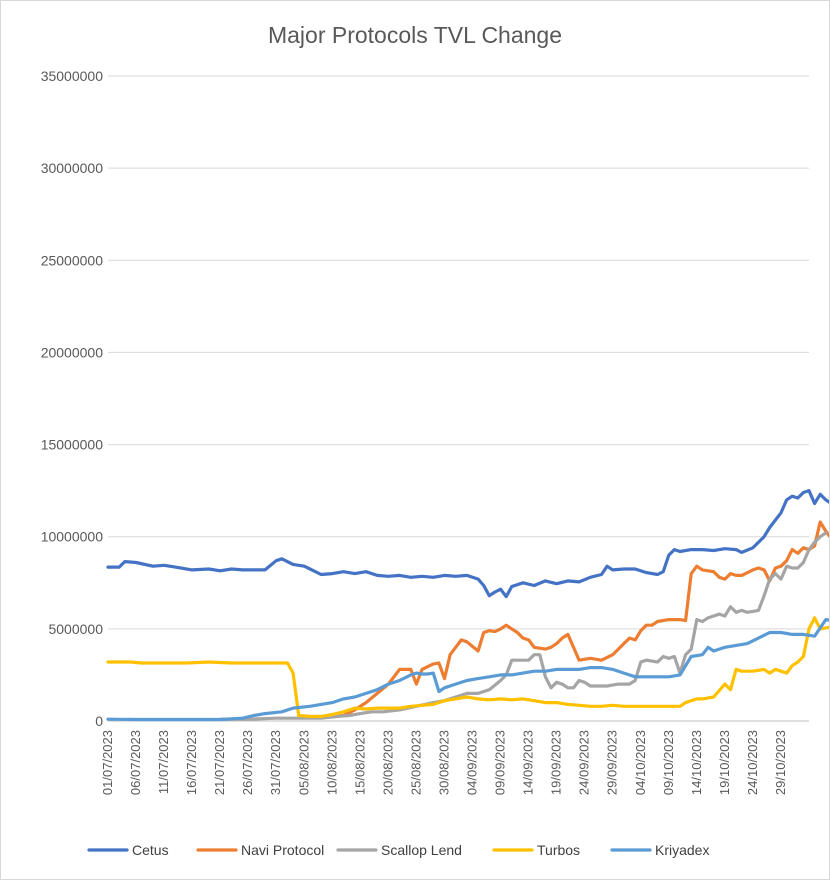 The width and height of the screenshot is (830, 880). What do you see at coordinates (72, 168) in the screenshot?
I see `y-tick-label: 30000000` at bounding box center [72, 168].